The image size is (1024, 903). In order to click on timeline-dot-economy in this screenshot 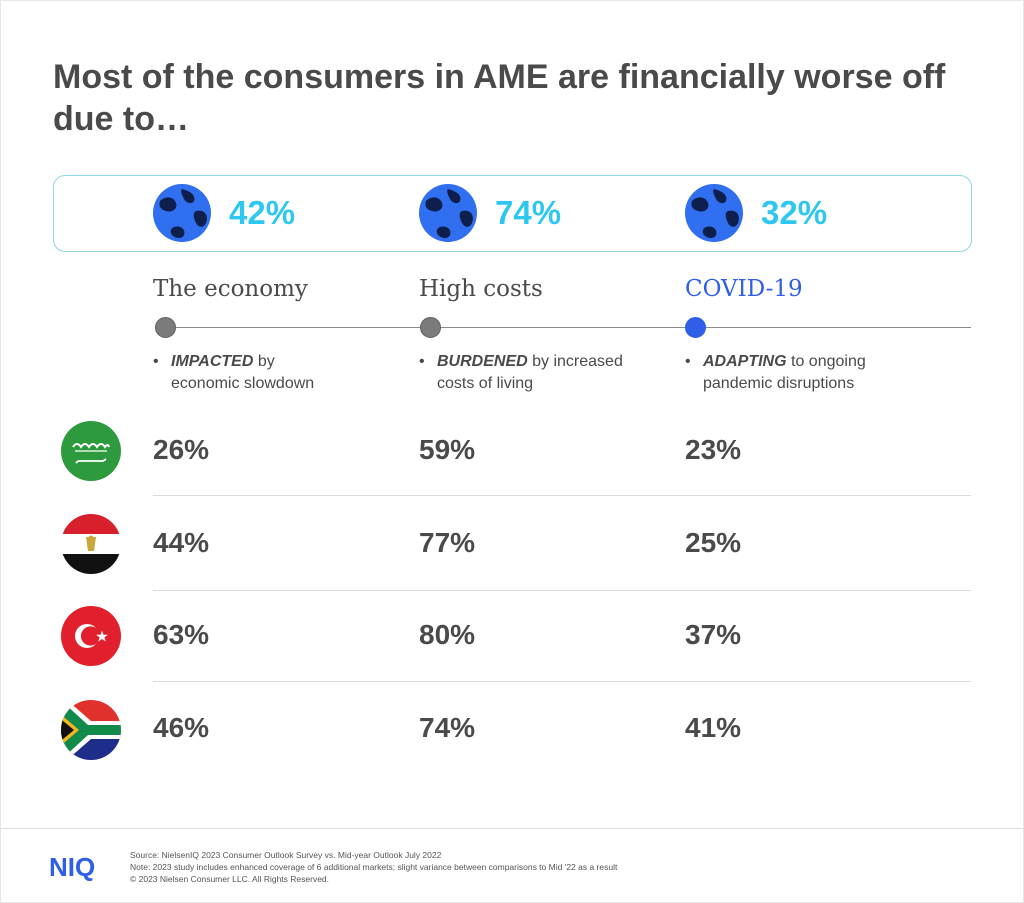, I will do `click(165, 327)`.